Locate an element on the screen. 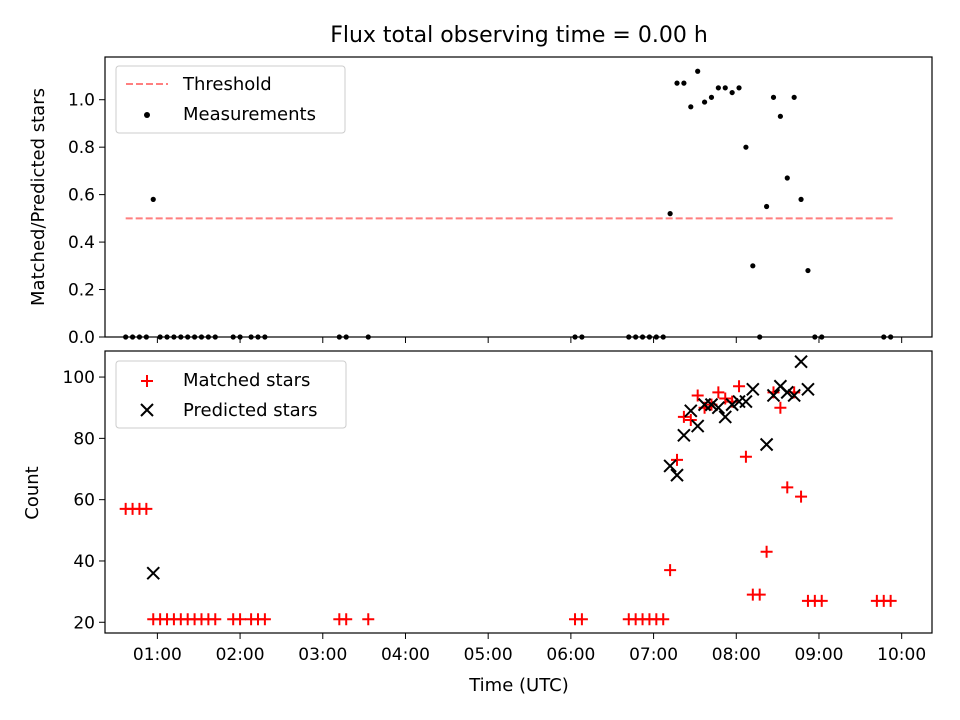 The width and height of the screenshot is (960, 720). xtick-label: 07:00 is located at coordinates (653, 655).